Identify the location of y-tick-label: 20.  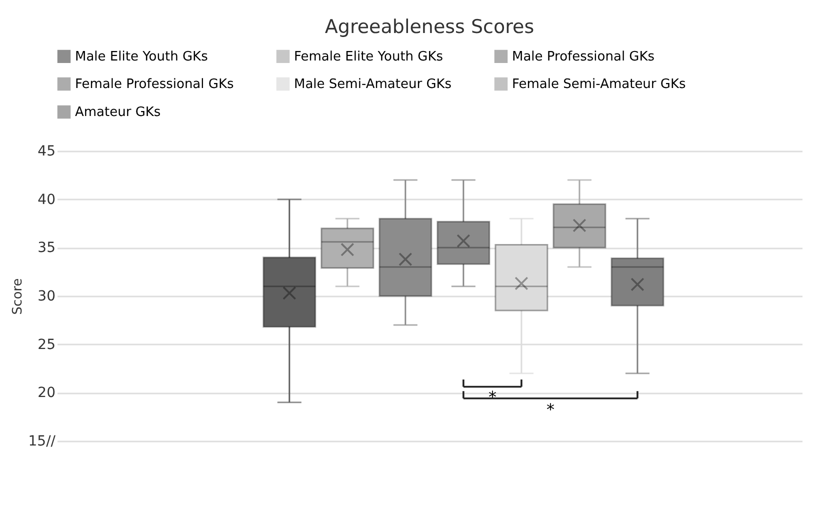
(47, 393).